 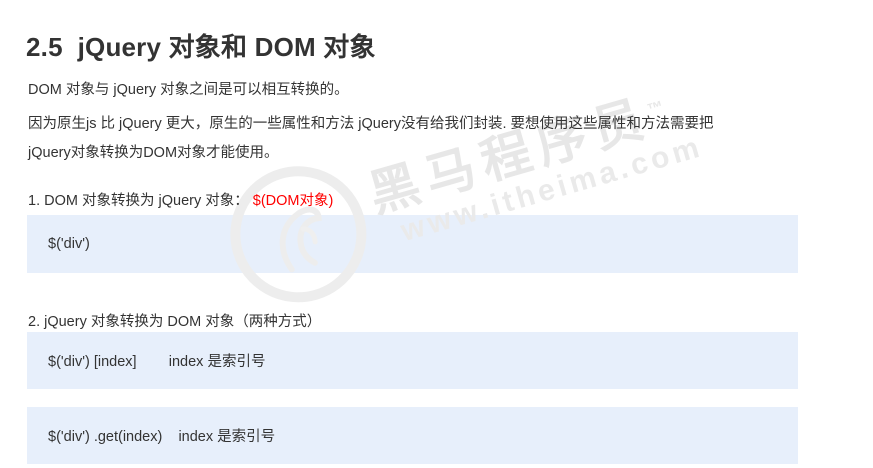 What do you see at coordinates (153, 152) in the screenshot?
I see `paragraph-explain-line2: jQuery对象转换为DOM对象才能使用。` at bounding box center [153, 152].